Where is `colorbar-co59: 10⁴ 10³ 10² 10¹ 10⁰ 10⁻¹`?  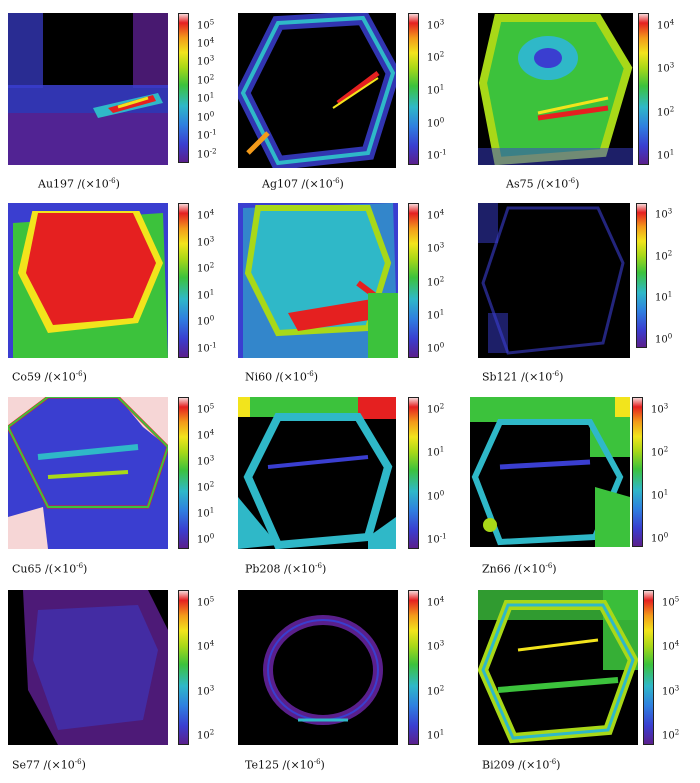 colorbar-co59: 10⁴ 10³ 10² 10¹ 10⁰ 10⁻¹ is located at coordinates (197, 280).